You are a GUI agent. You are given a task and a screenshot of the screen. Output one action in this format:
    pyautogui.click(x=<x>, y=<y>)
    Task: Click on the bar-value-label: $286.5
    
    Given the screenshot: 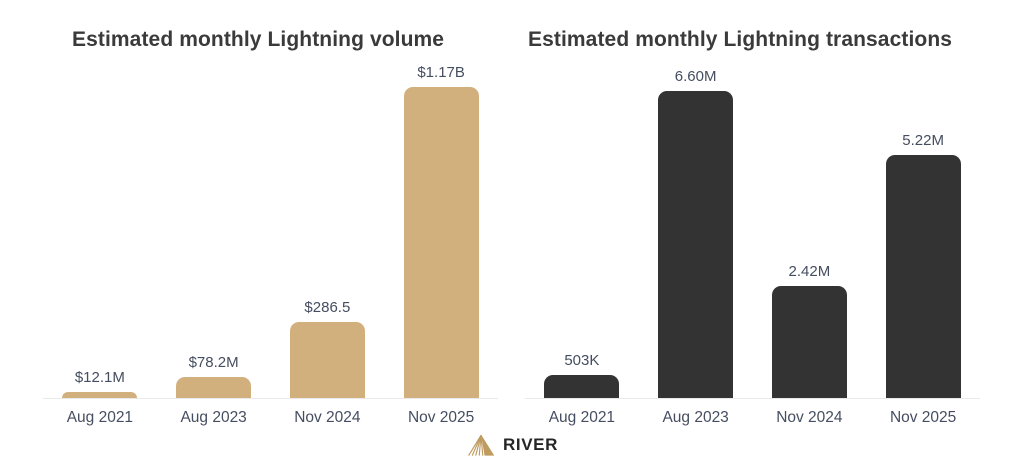 What is the action you would take?
    pyautogui.click(x=327, y=307)
    